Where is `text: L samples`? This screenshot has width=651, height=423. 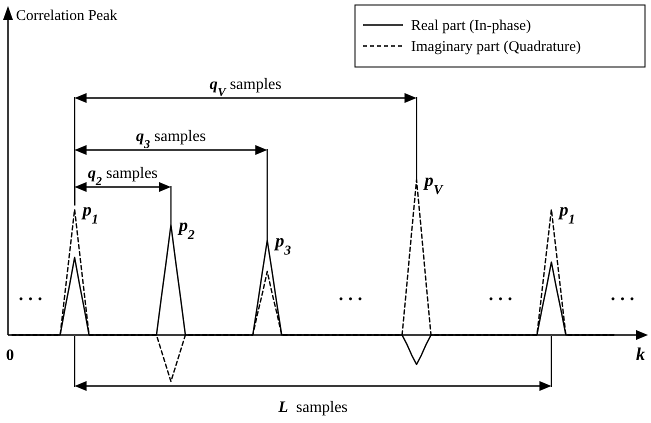
text: L samples is located at coordinates (312, 407).